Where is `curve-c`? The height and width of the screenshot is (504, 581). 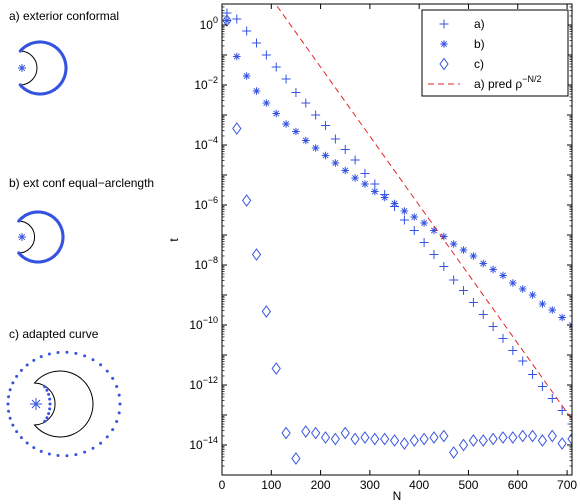 curve-c is located at coordinates (64, 404).